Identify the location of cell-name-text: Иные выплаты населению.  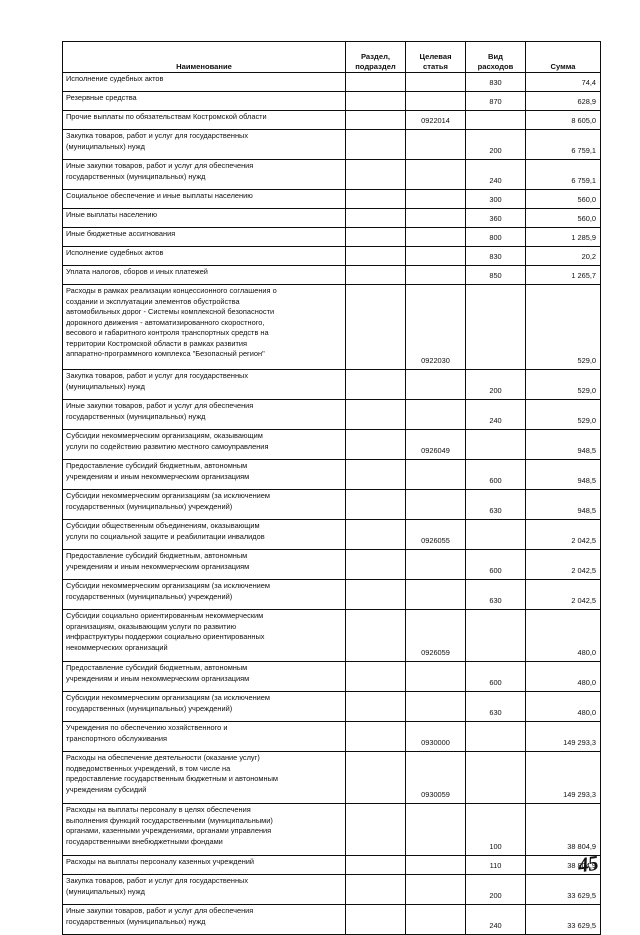
(112, 214).